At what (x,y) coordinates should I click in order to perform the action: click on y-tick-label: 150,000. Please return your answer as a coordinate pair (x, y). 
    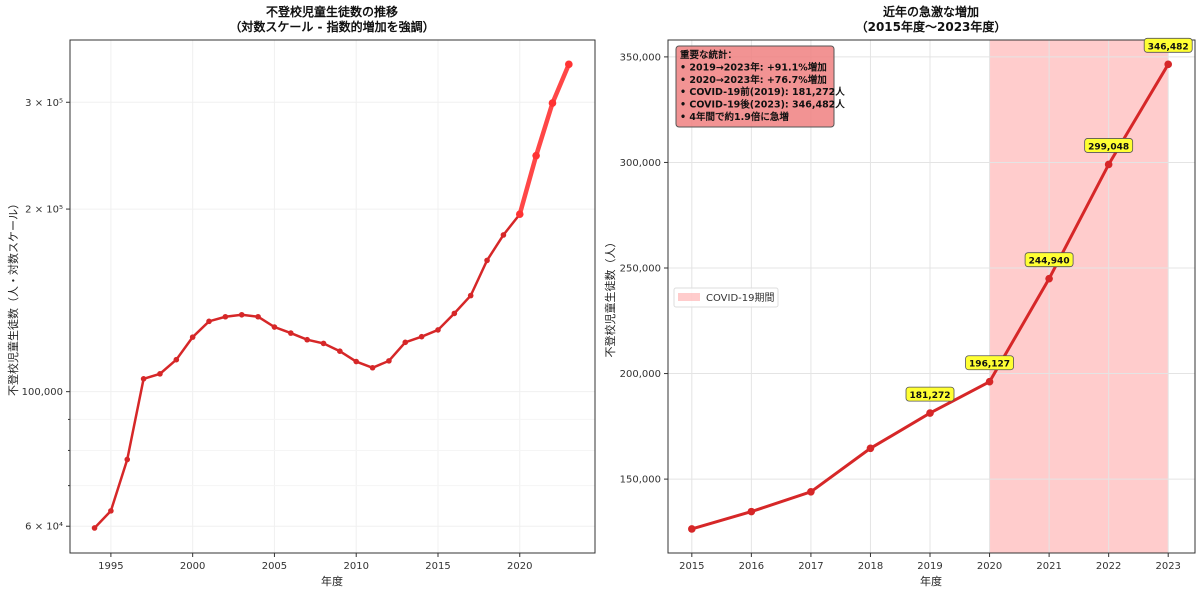
    Looking at the image, I should click on (640, 480).